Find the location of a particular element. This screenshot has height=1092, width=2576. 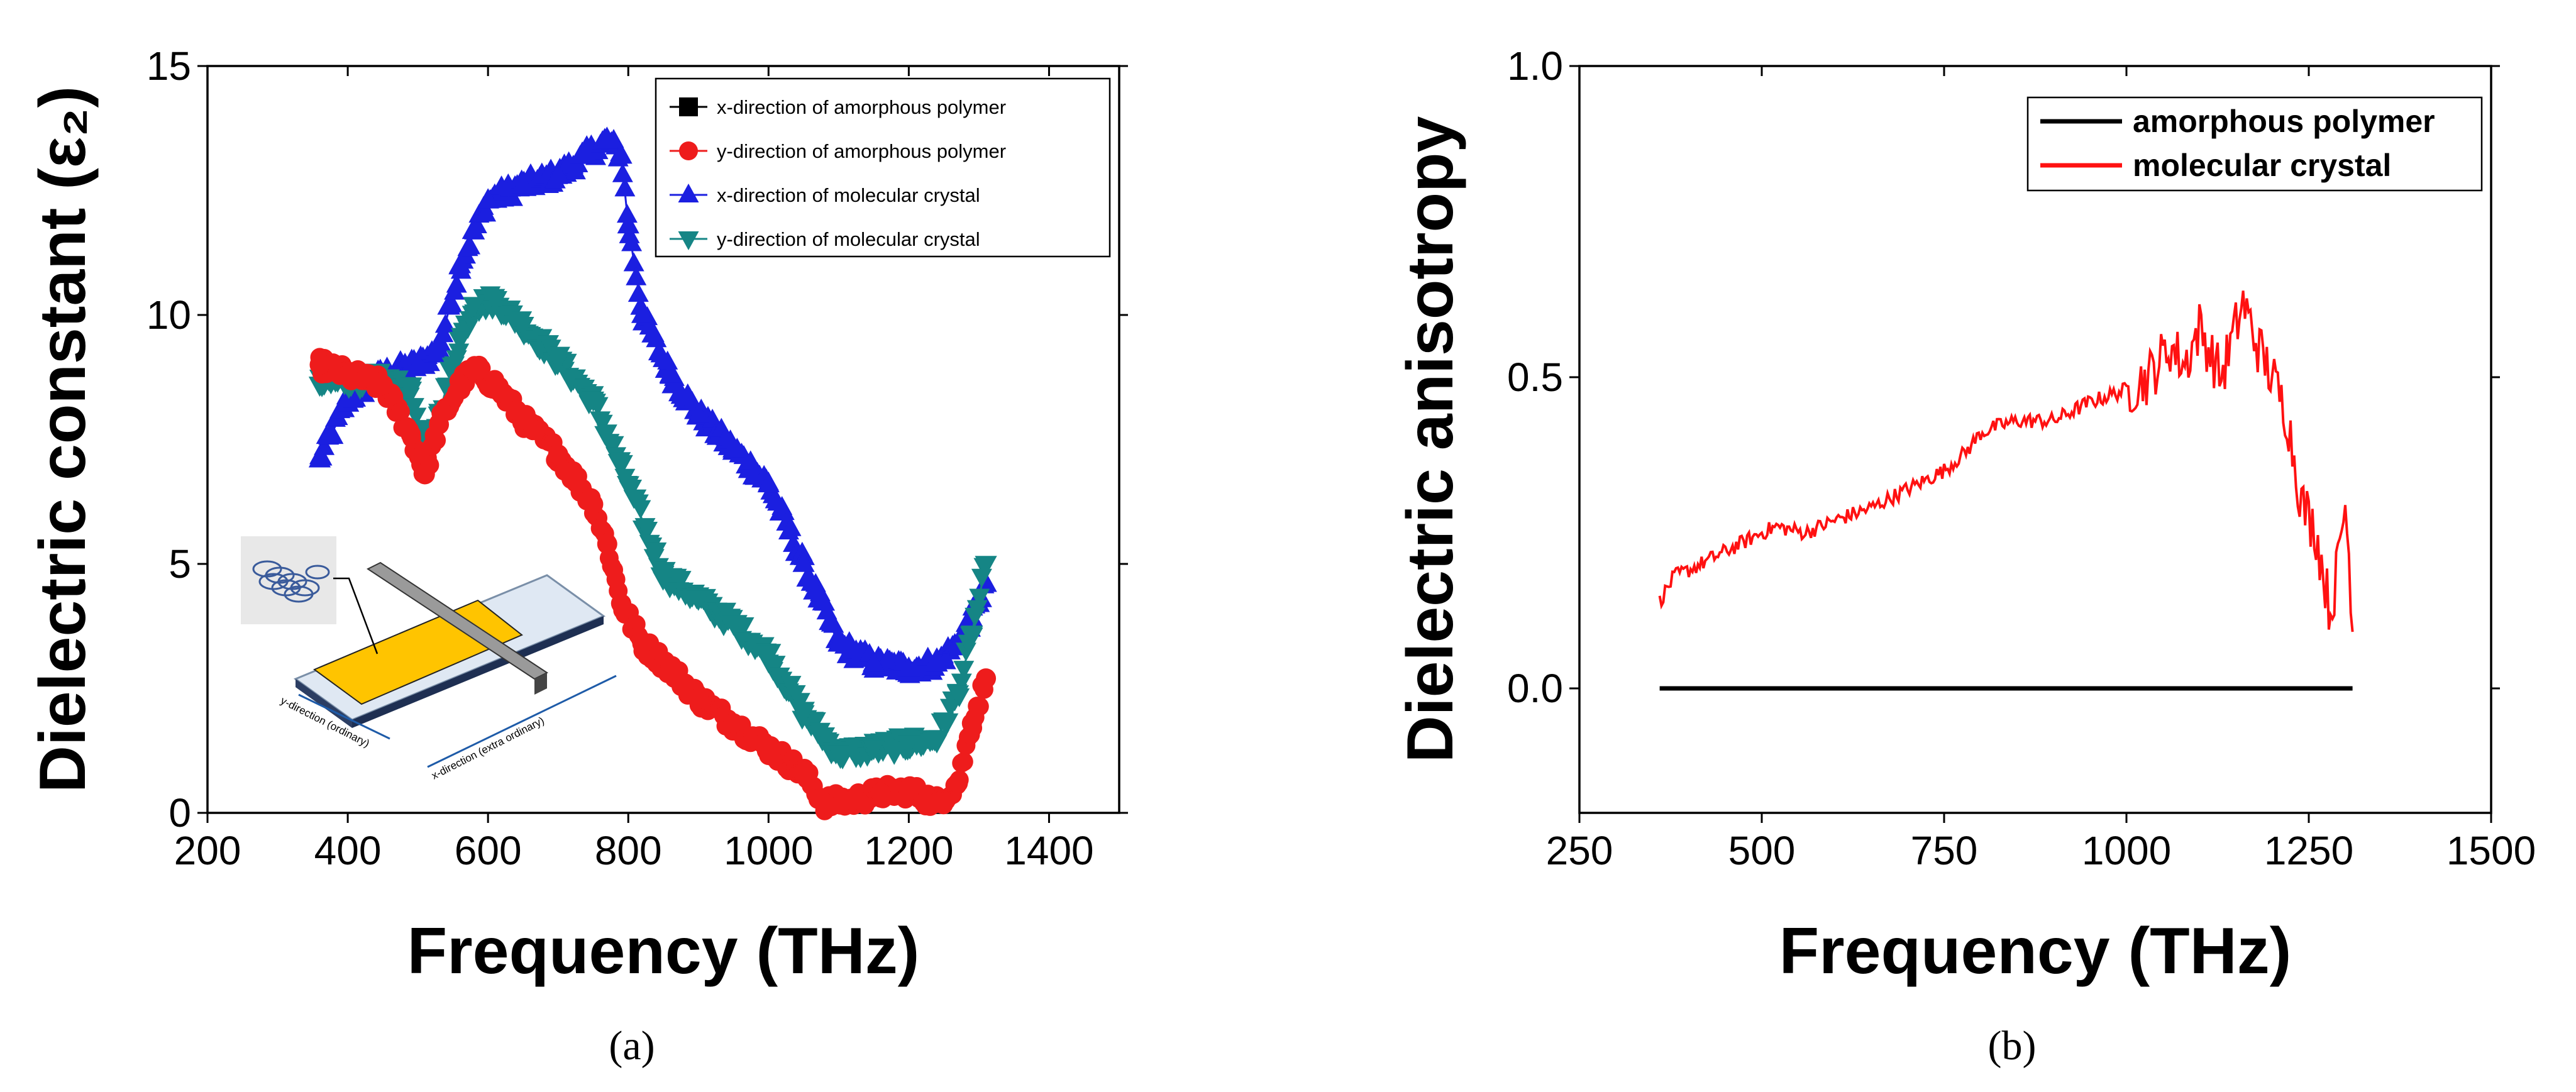

legend-label: y-direction of amorphous polymer is located at coordinates (861, 151).